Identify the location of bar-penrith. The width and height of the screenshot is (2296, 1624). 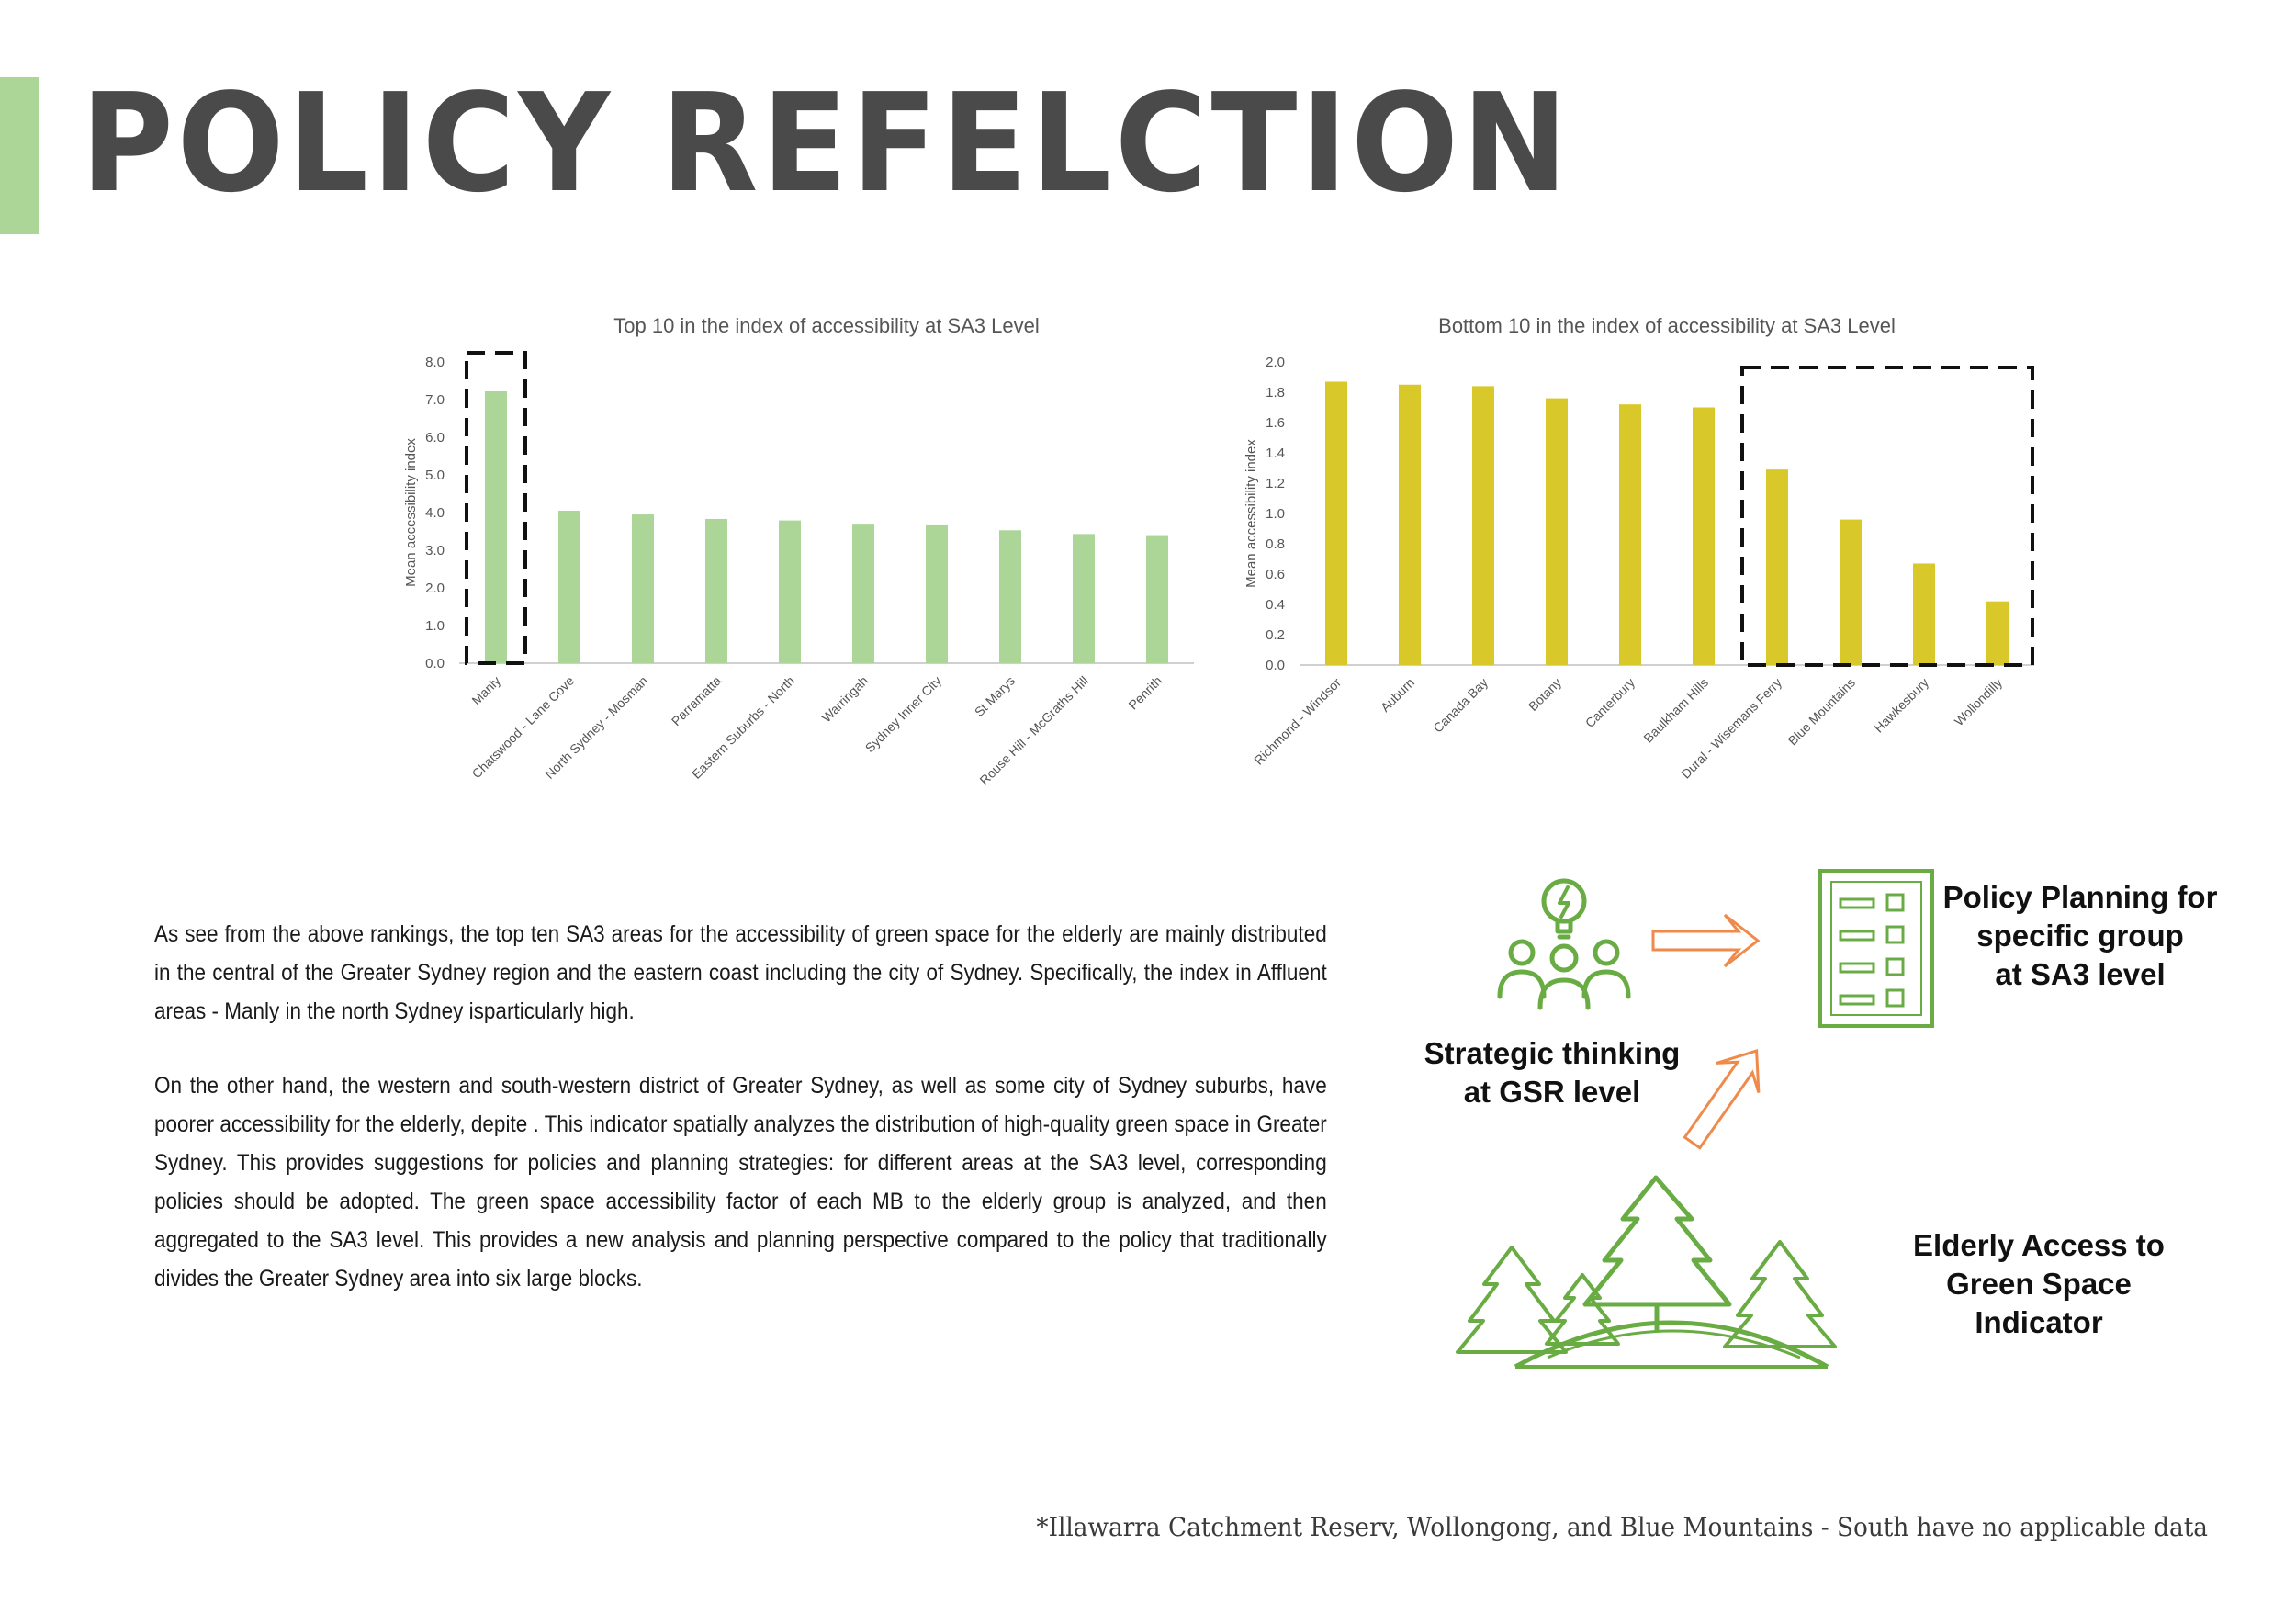
(1157, 599).